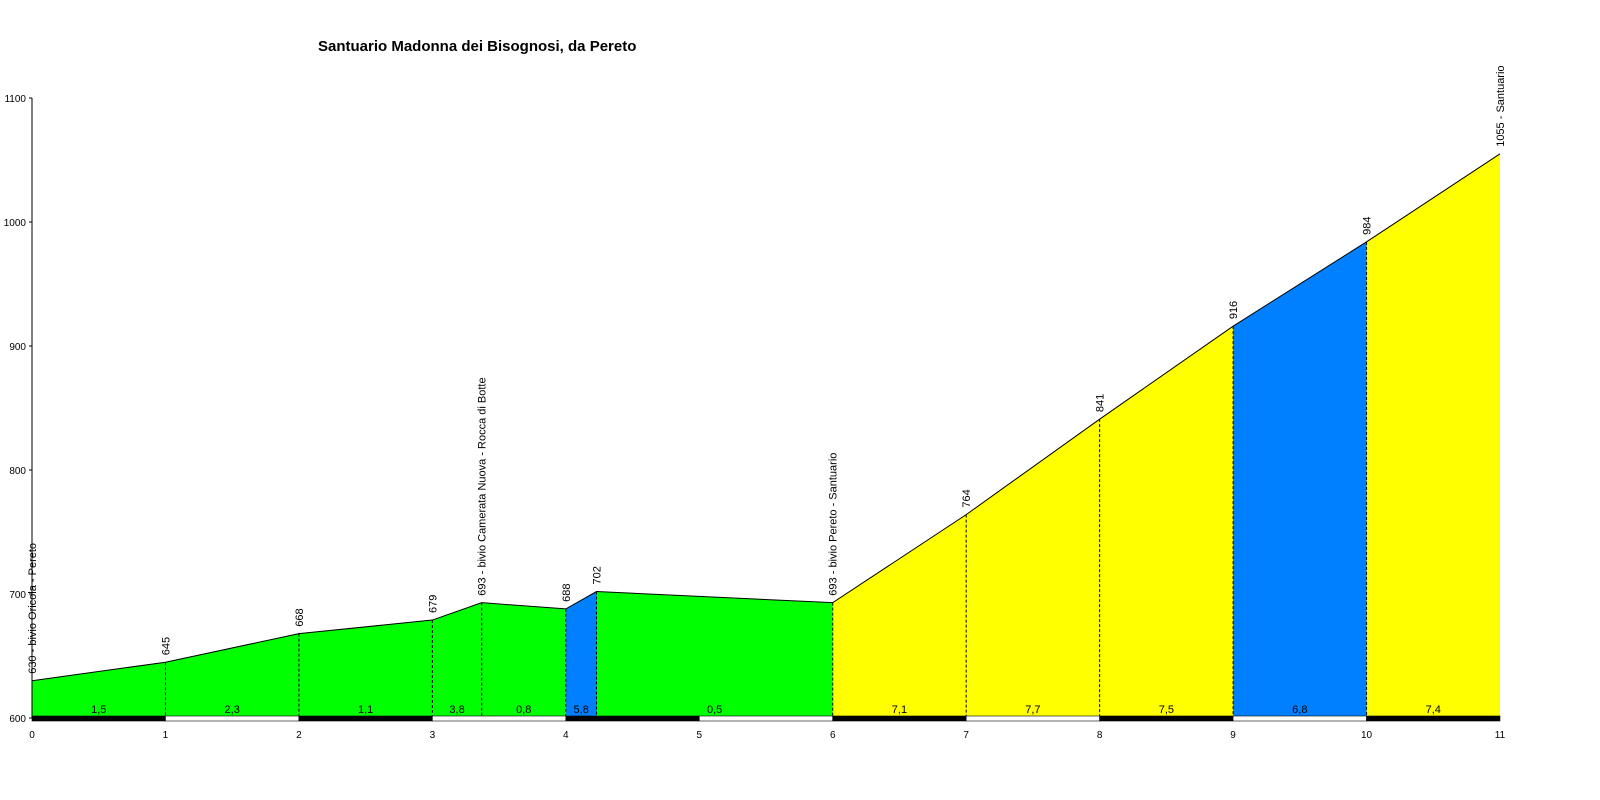 The height and width of the screenshot is (800, 1600). I want to click on elevation-label: 764, so click(967, 498).